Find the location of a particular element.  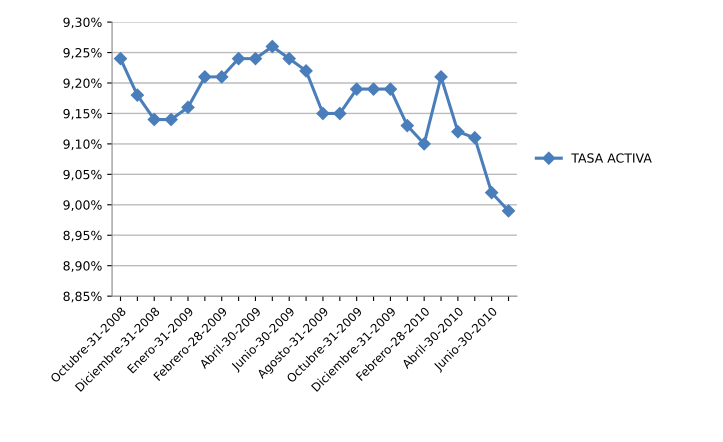

y-tick-label: 9,25% is located at coordinates (82, 53).